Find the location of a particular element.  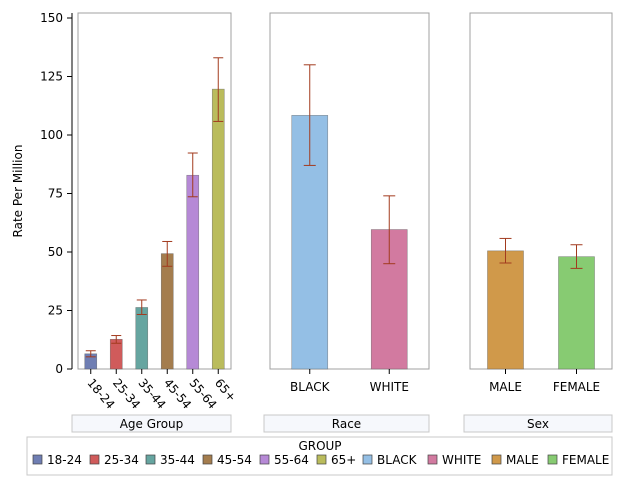

panel-label: Sex is located at coordinates (538, 424).